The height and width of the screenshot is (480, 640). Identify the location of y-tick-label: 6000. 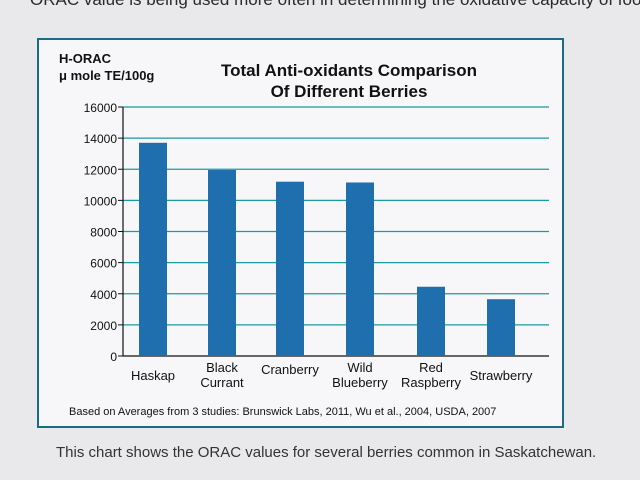
(103, 264).